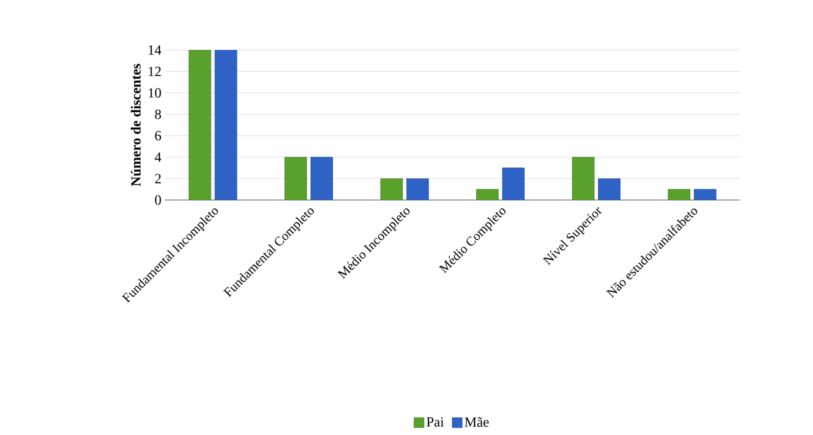  Describe the element at coordinates (158, 114) in the screenshot. I see `y-tick-label: 8` at that location.